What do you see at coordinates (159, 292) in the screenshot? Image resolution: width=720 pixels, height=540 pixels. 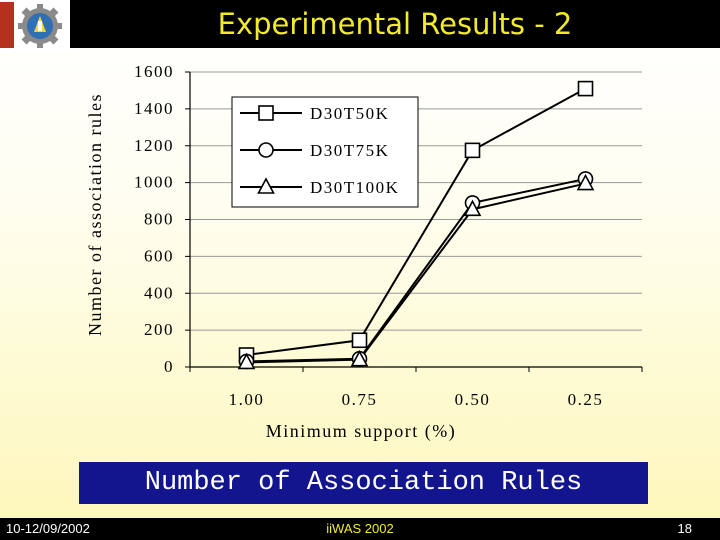 I see `y-tick-label: 400` at bounding box center [159, 292].